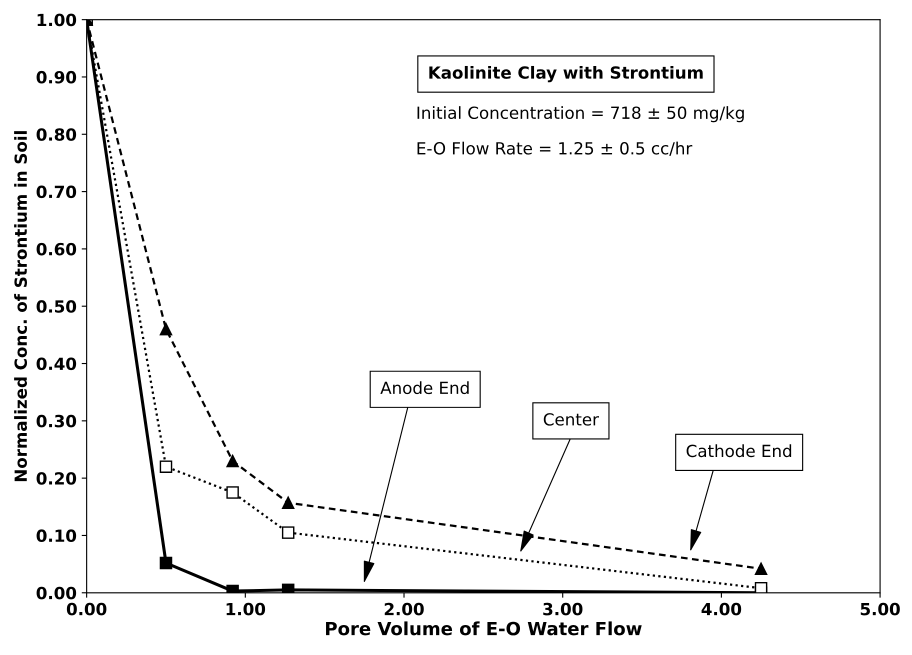  Describe the element at coordinates (86, 609) in the screenshot. I see `x-tick-label: 0.00` at that location.